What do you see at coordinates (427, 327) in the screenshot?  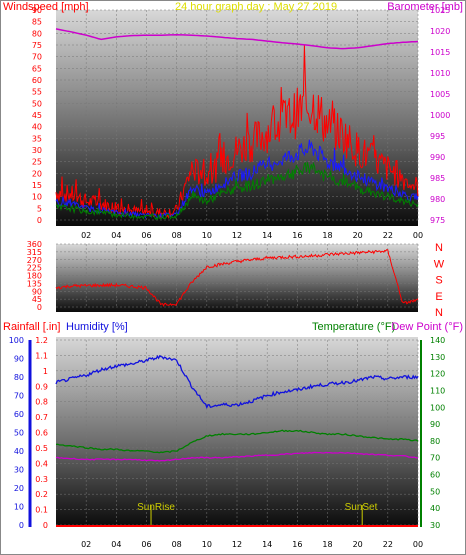 I see `dewpoint-axis-title: Dew Point (°F)` at bounding box center [427, 327].